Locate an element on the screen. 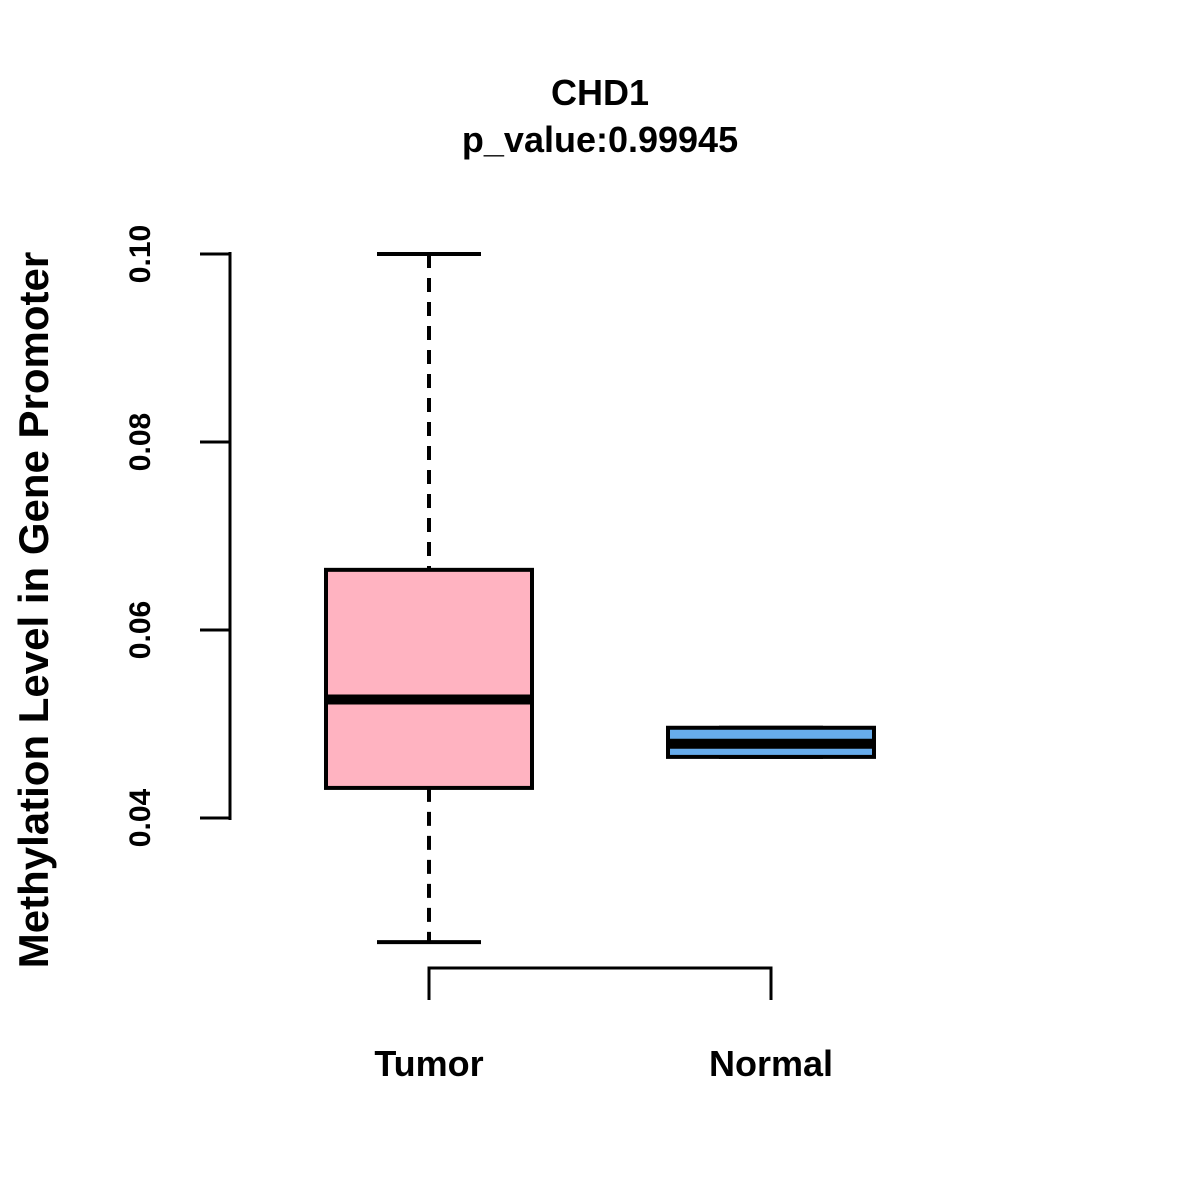 The width and height of the screenshot is (1200, 1200). x-axis-bracket is located at coordinates (600, 983).